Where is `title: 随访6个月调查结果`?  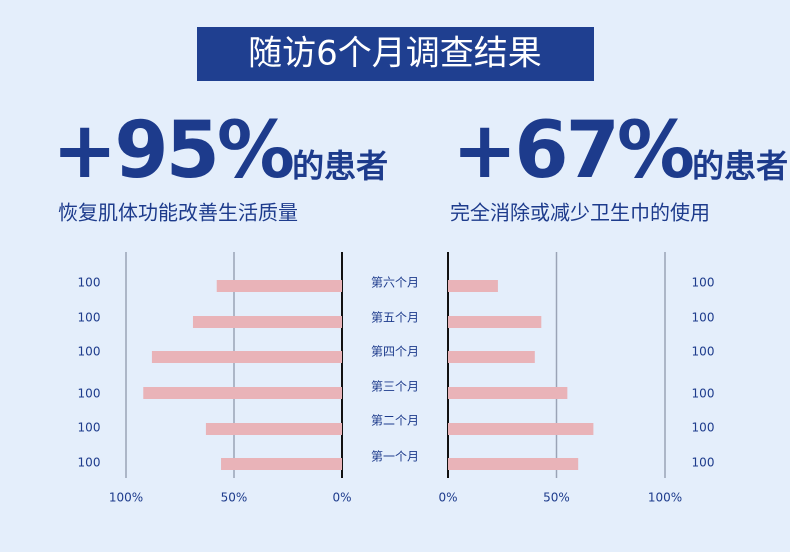
title: 随访6个月调查结果 is located at coordinates (395, 54).